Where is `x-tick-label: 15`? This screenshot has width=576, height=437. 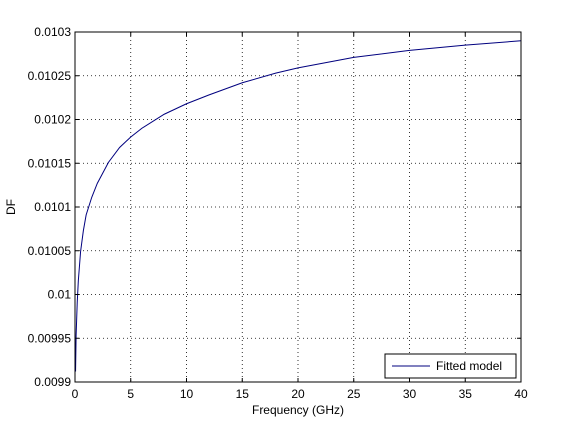 x-tick-label: 15 is located at coordinates (243, 394).